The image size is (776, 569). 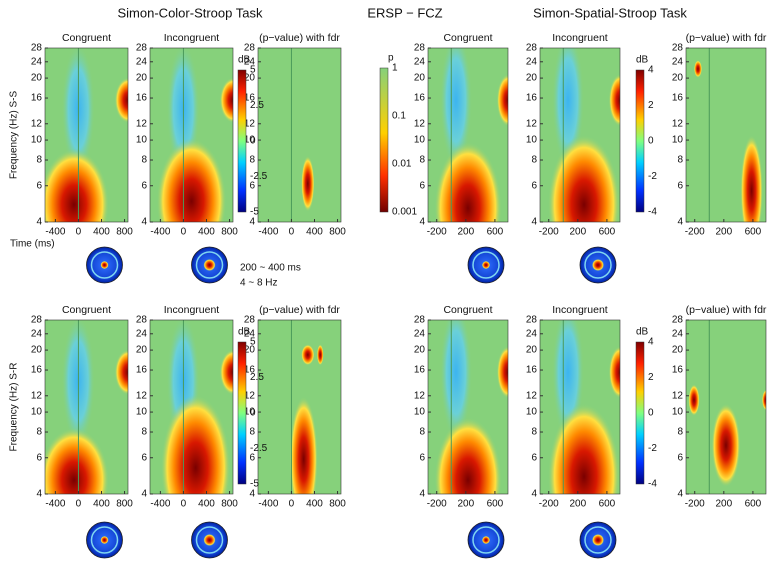 What do you see at coordinates (337, 504) in the screenshot?
I see `x-tick-label: 800` at bounding box center [337, 504].